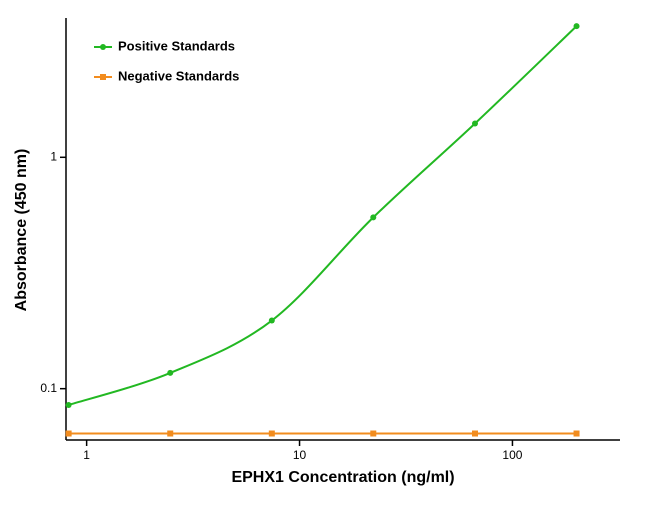  I want to click on y-tick-label: 1, so click(53, 156).